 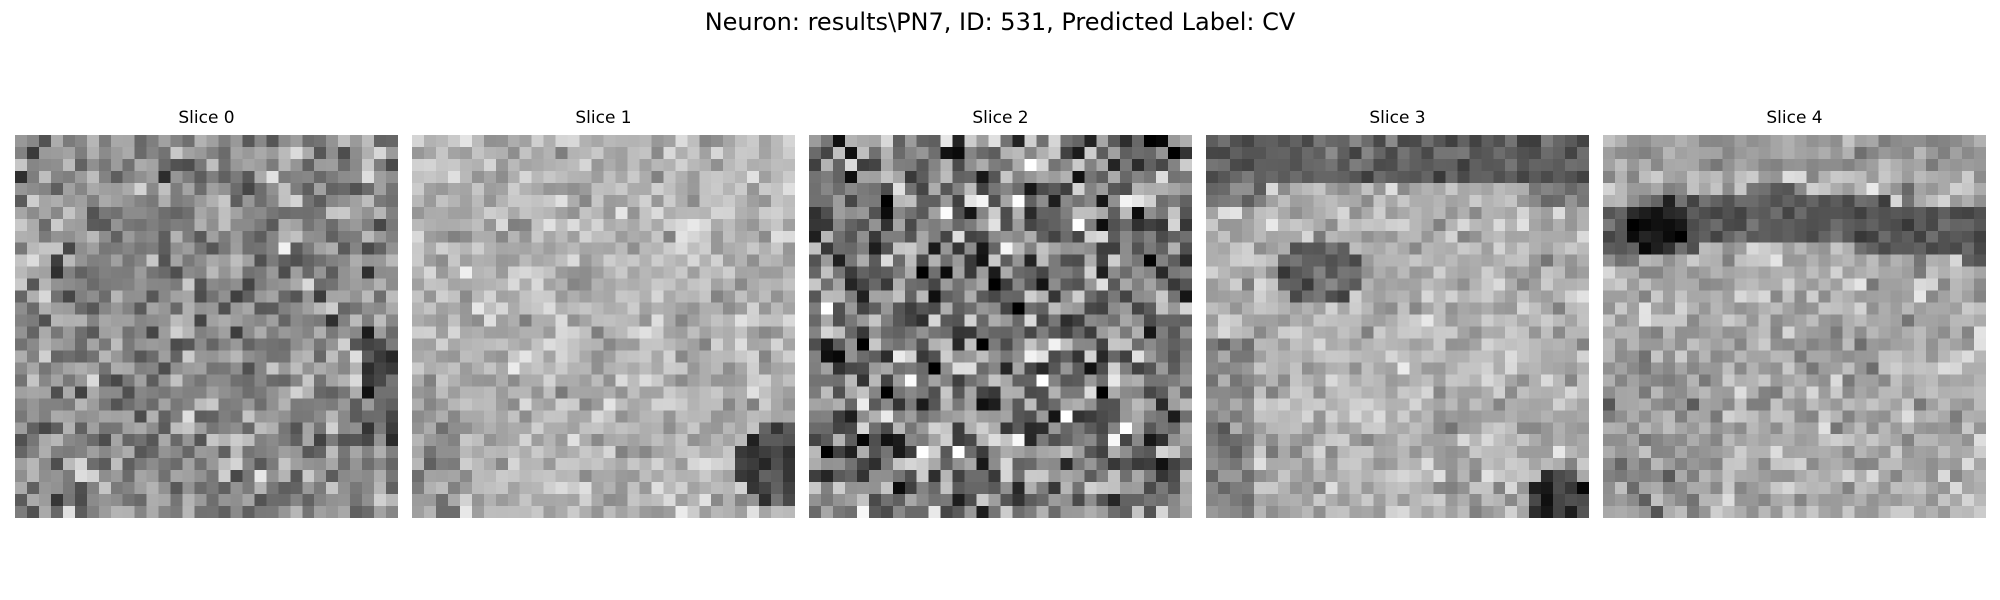 I want to click on slice-panel-2: Slice 2, so click(x=1000, y=312).